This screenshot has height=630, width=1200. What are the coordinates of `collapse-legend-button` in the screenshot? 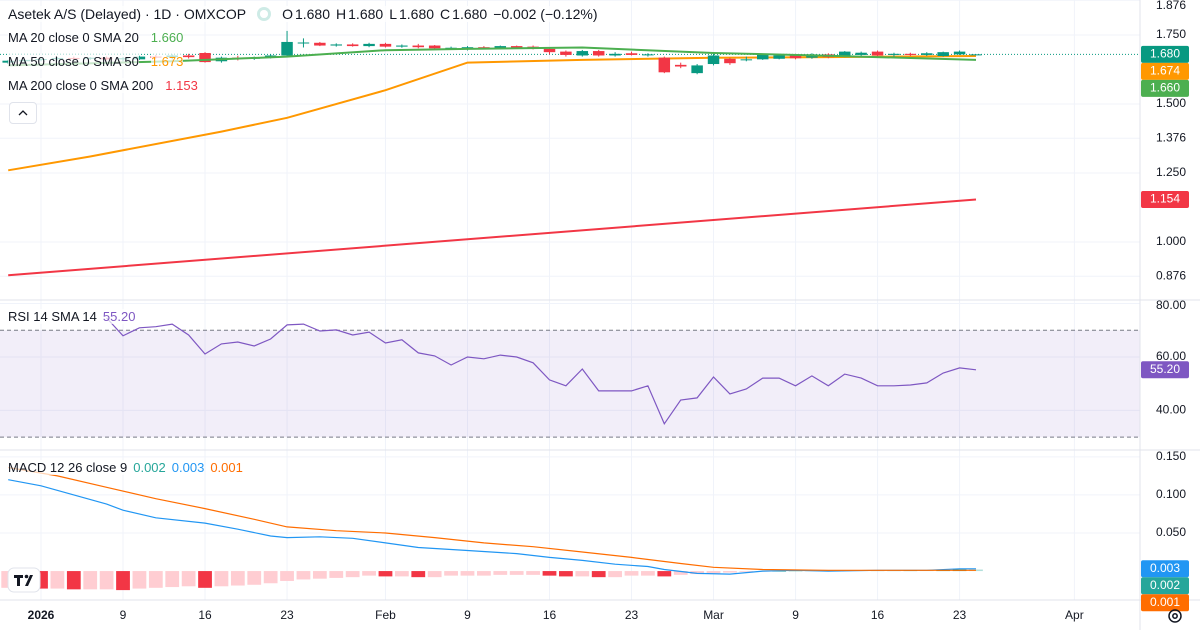 It's located at (23, 113).